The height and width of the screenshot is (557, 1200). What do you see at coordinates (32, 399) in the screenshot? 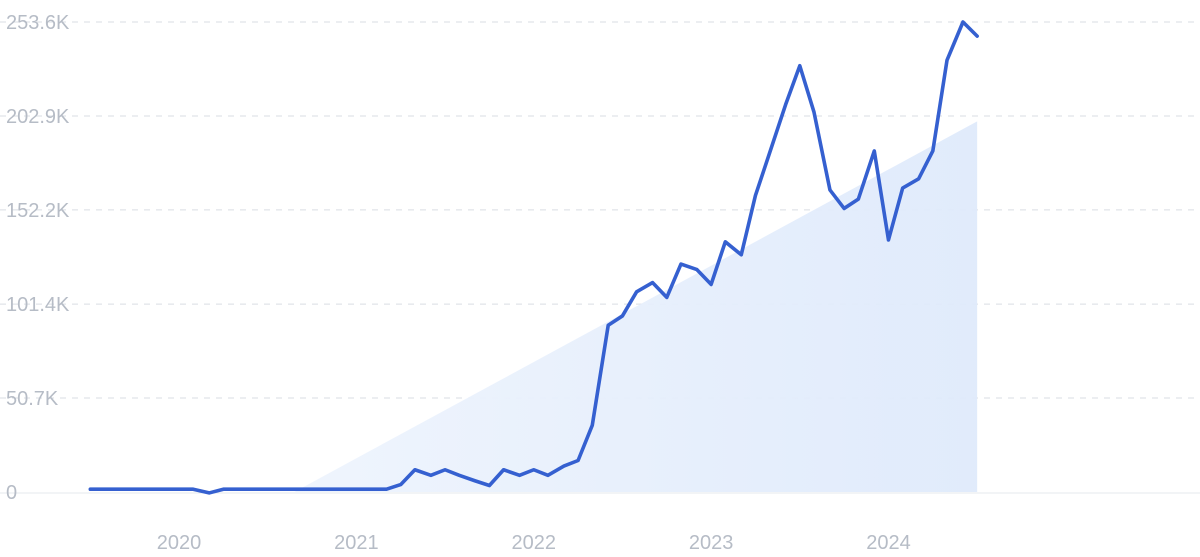
I see `y-tick-label-1: 50.7K` at bounding box center [32, 399].